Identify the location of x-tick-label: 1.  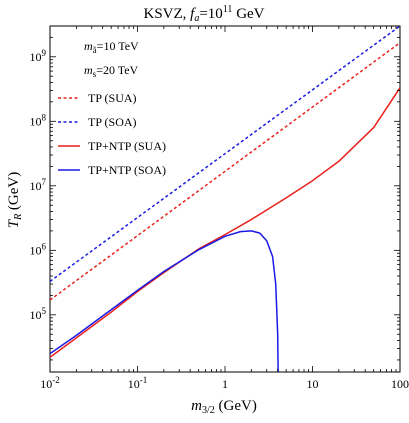
(225, 384).